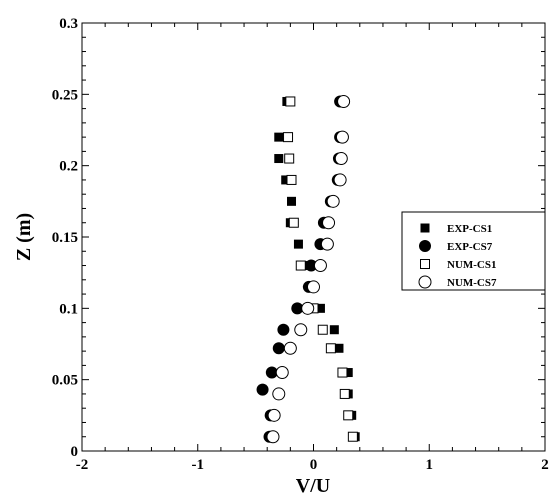 The image size is (549, 495). I want to click on y-tick-label: 0.1, so click(68, 309).